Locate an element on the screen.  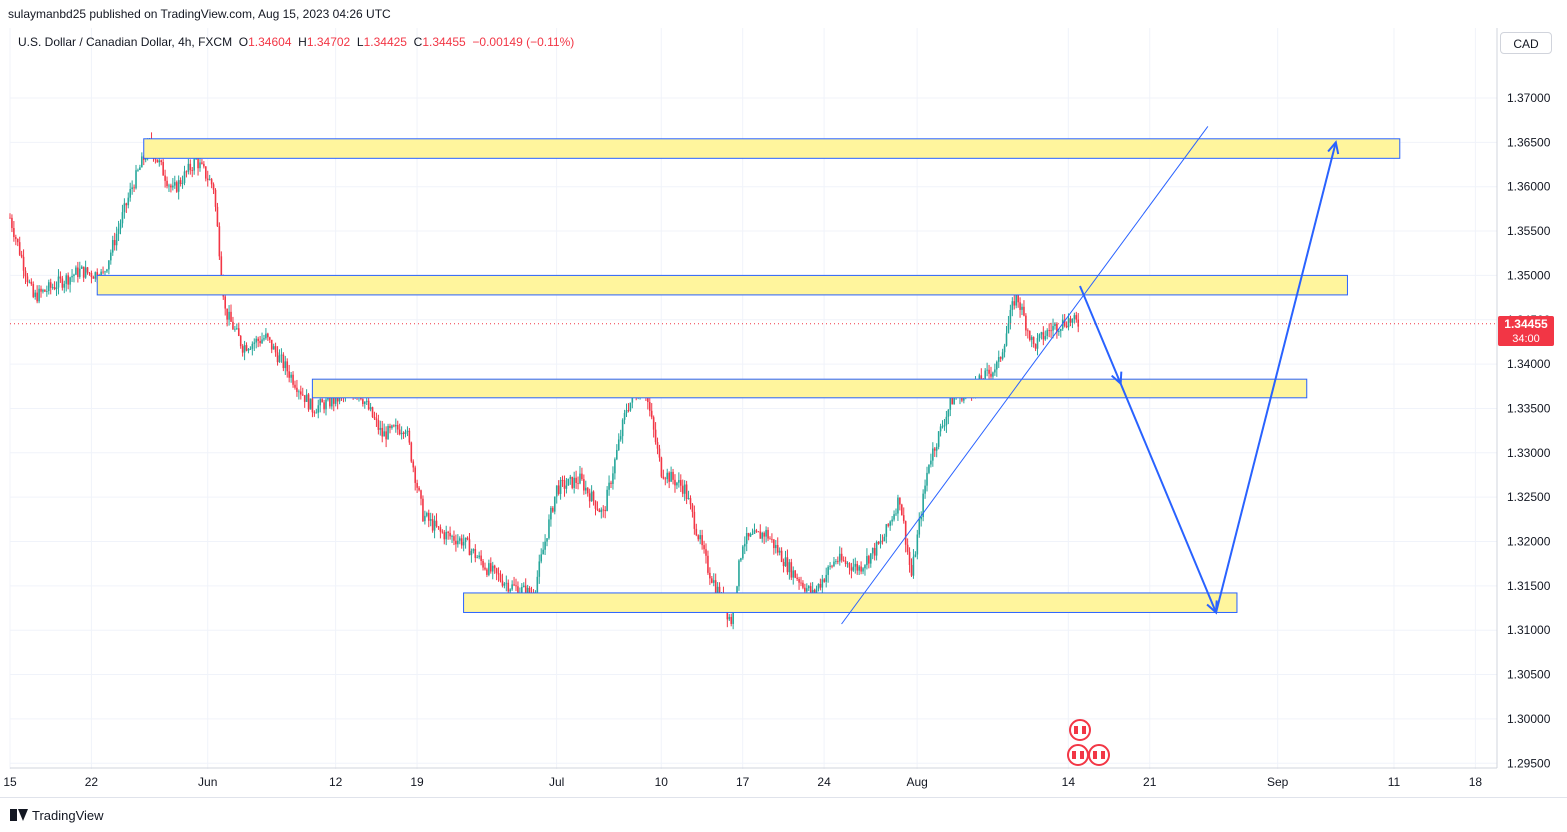
currency-button: CAD is located at coordinates (1526, 43).